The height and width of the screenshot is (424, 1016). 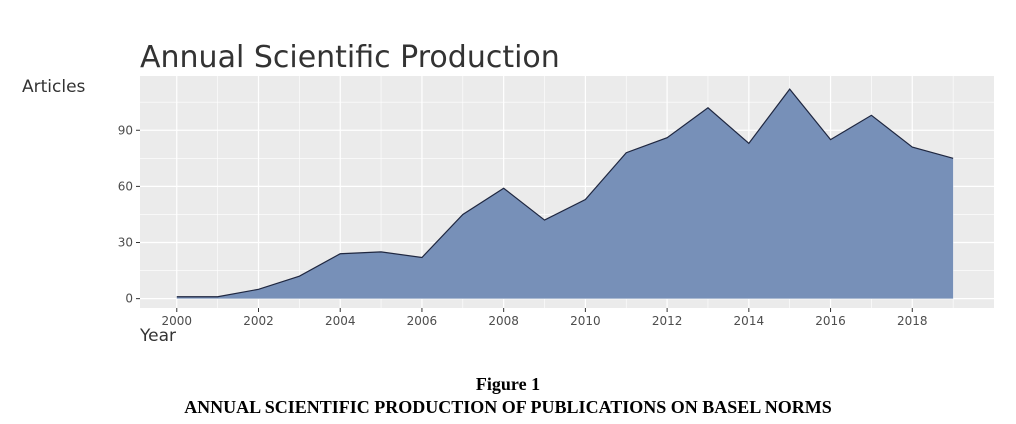 I want to click on x-tick-label: 2006, so click(x=422, y=321).